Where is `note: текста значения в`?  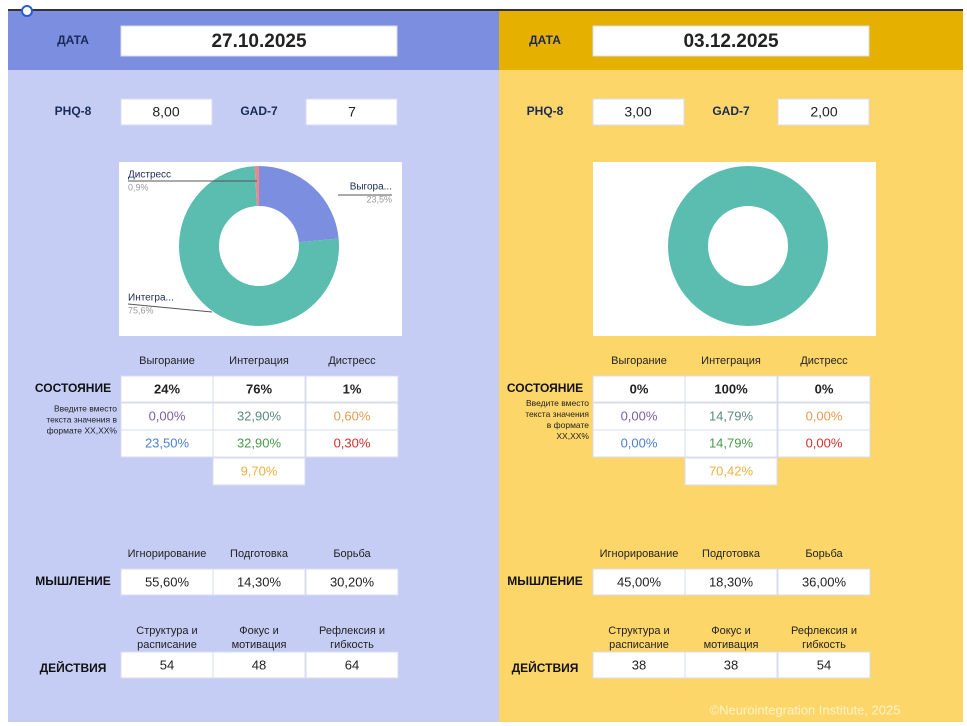
note: текста значения в is located at coordinates (81, 419).